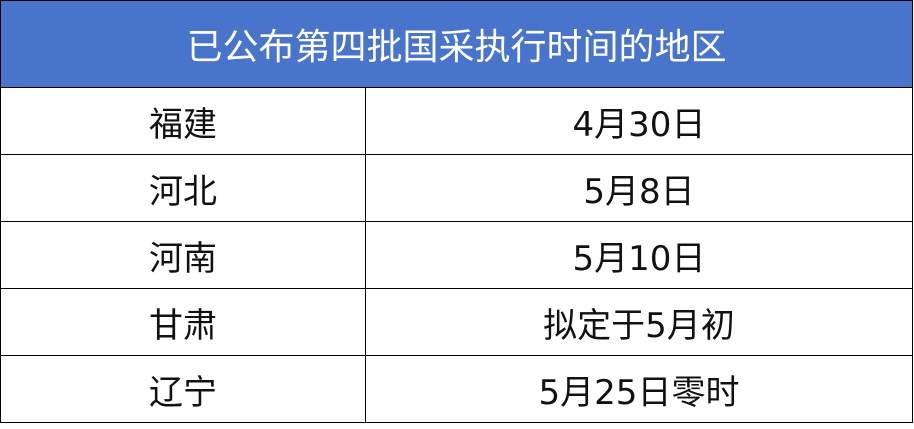 This screenshot has height=429, width=914. I want to click on region-cell: 辽宁, so click(183, 389).